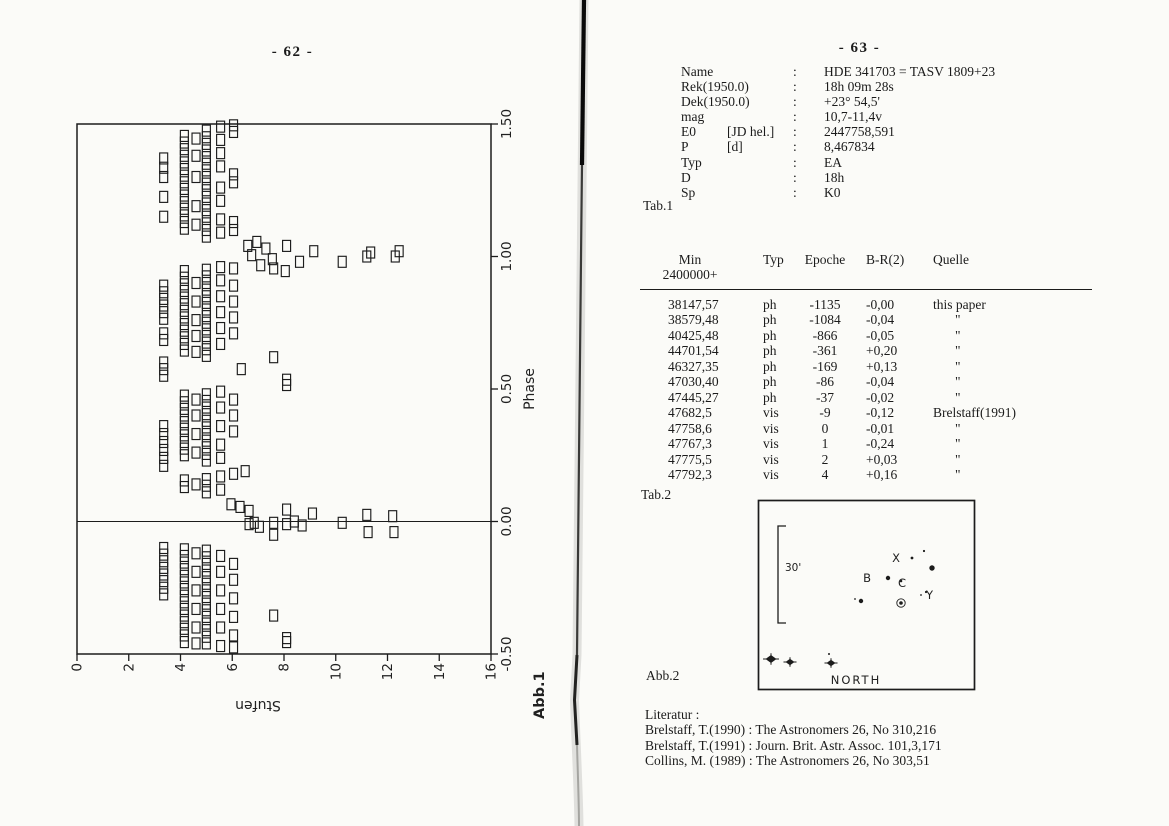  Describe the element at coordinates (507, 521) in the screenshot. I see `phase-tick-label: 0.00` at that location.